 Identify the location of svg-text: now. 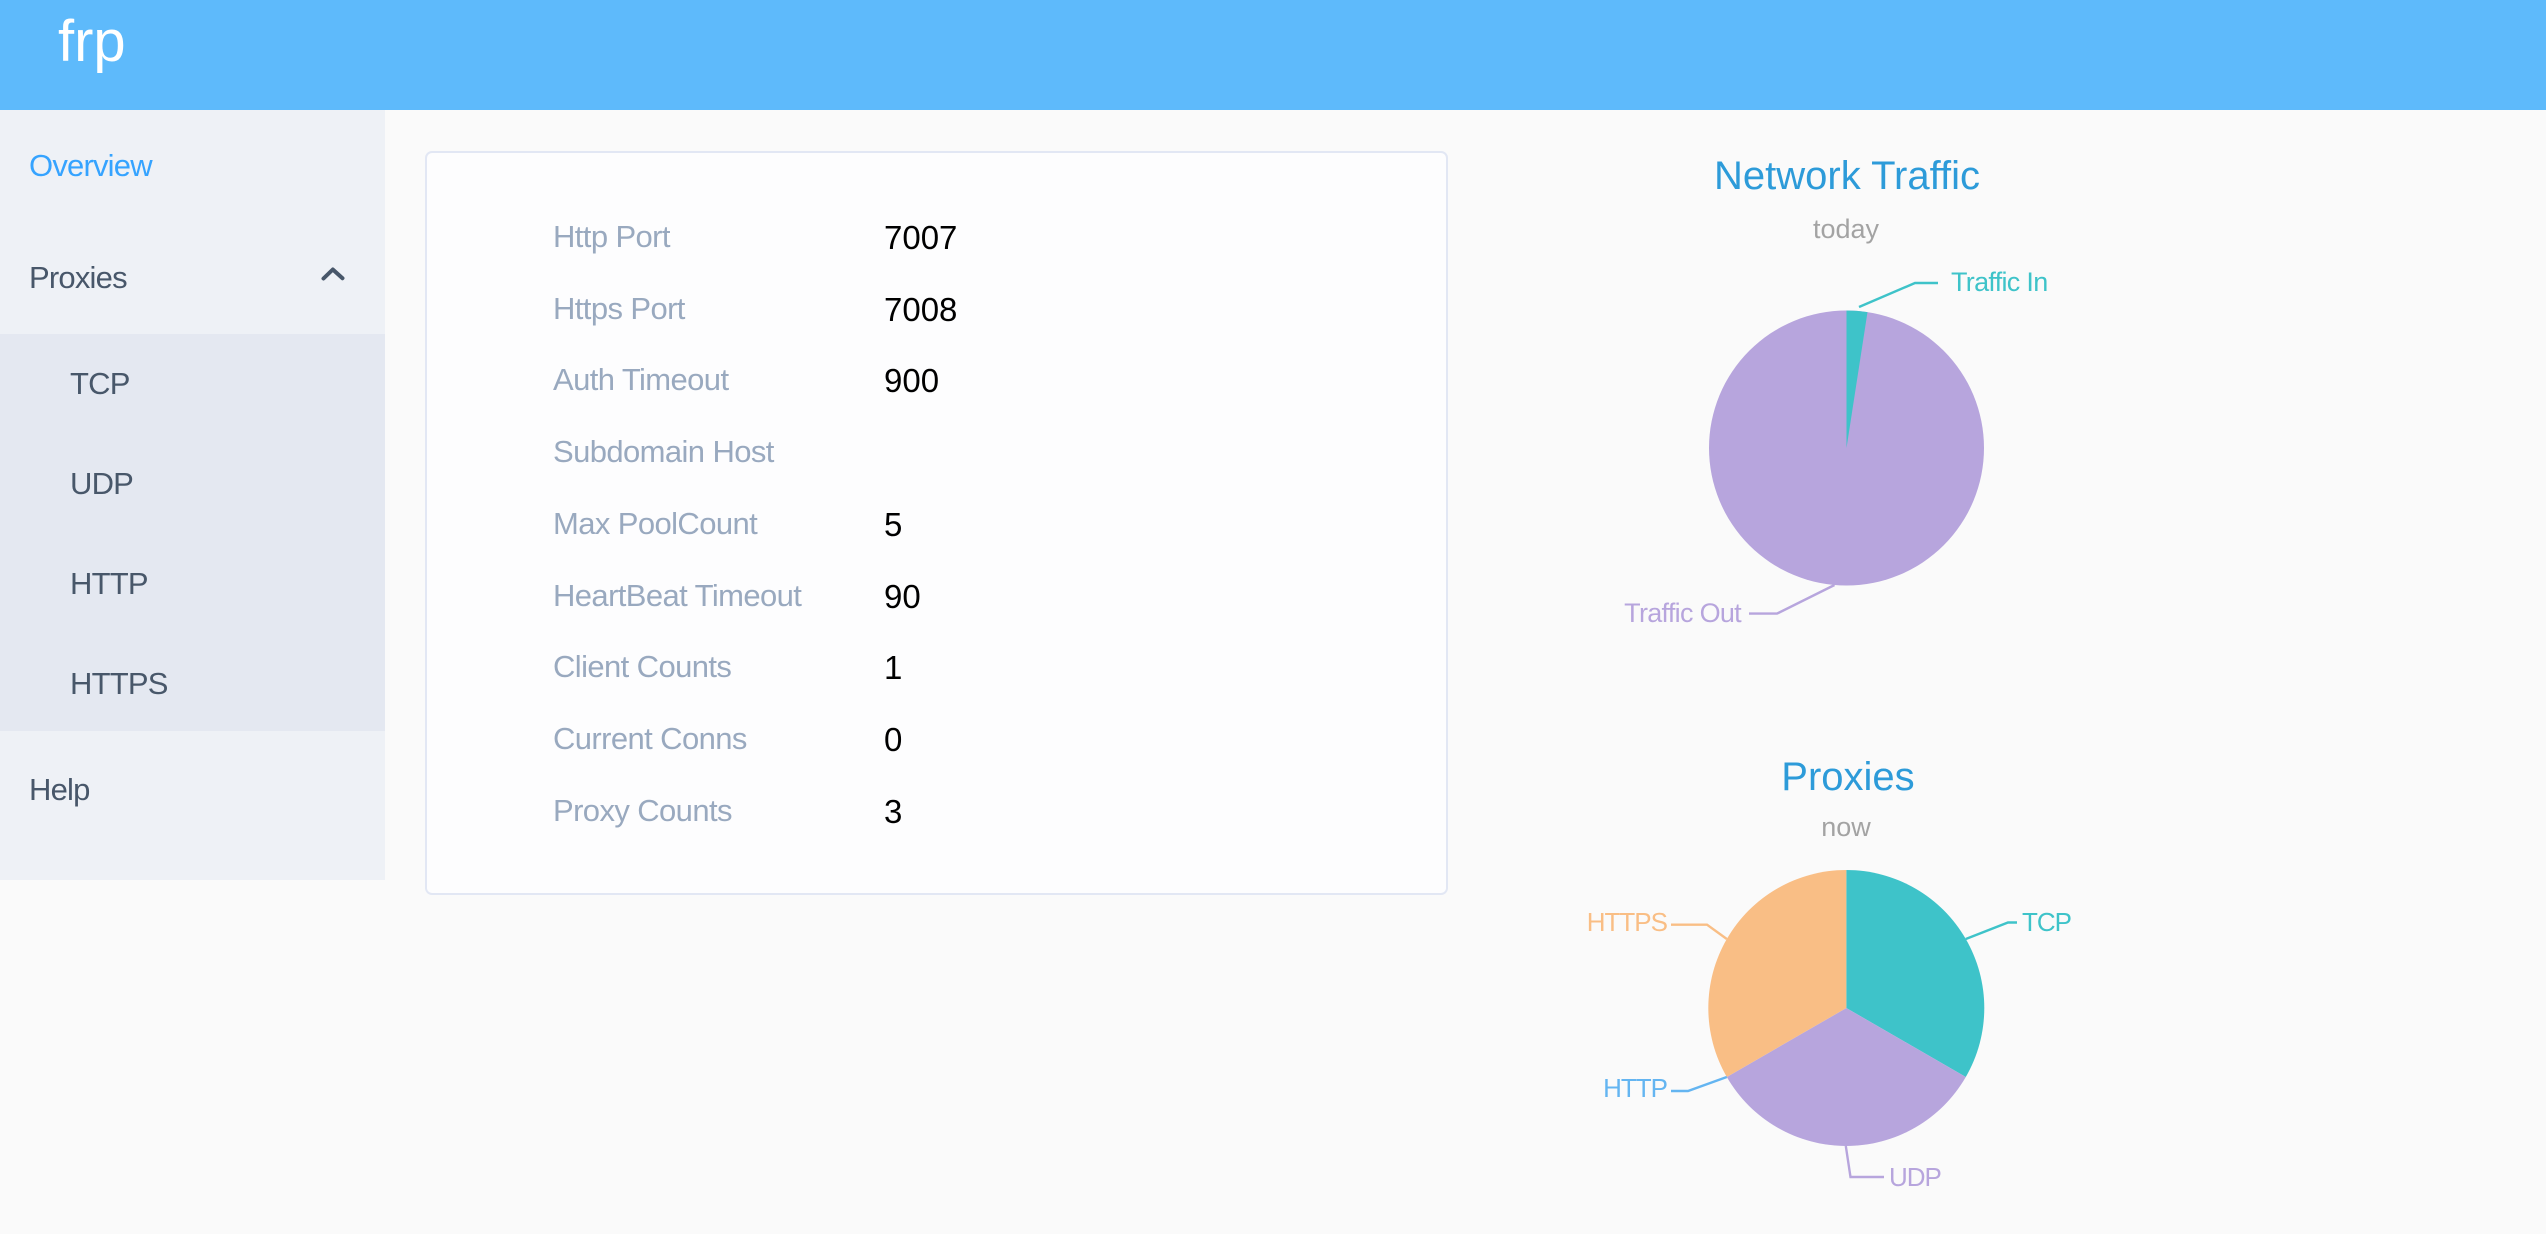
(1846, 827).